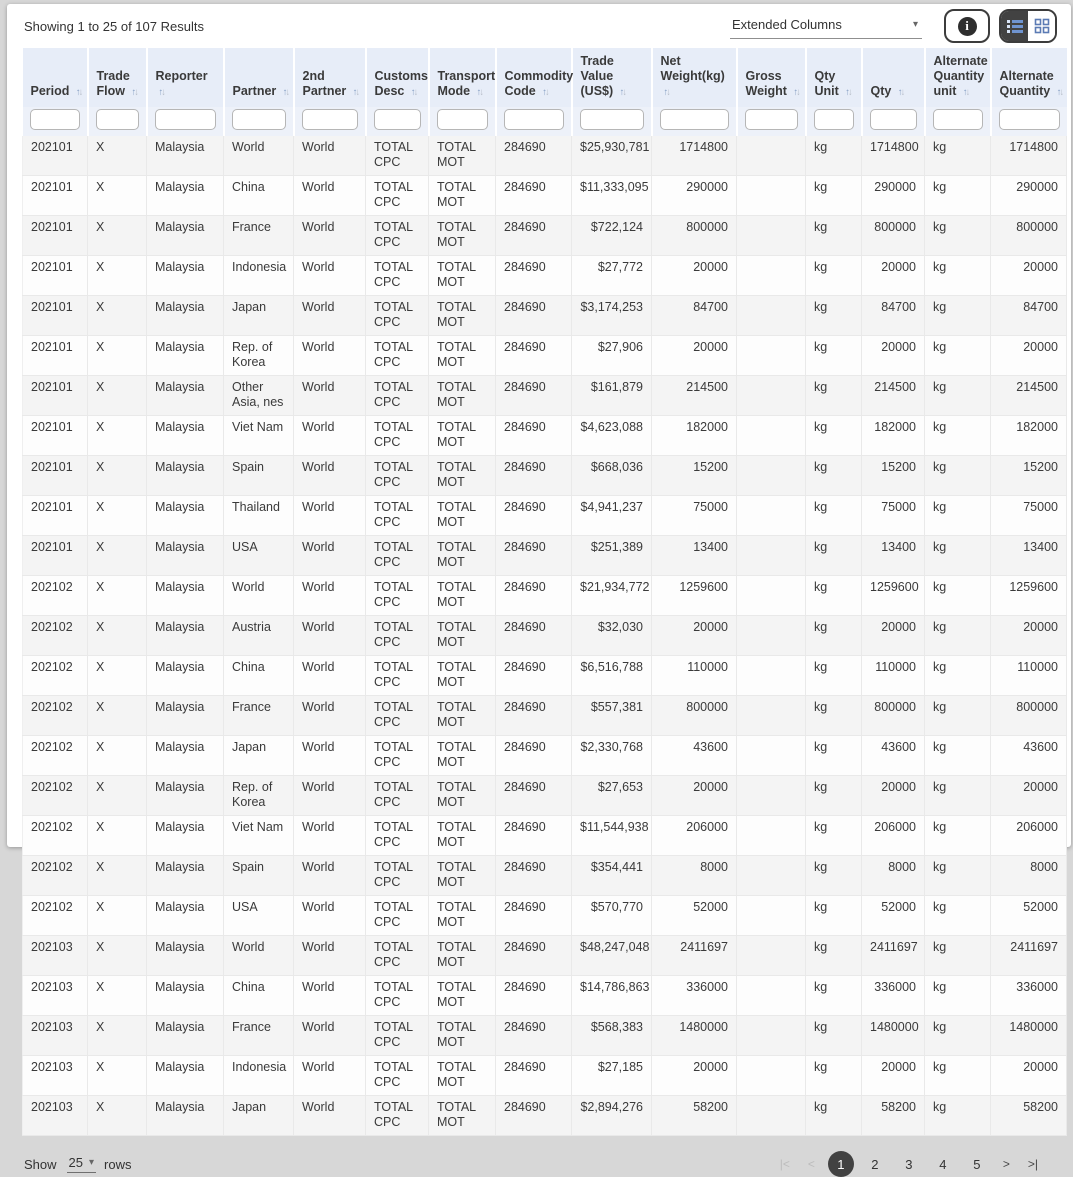 This screenshot has width=1073, height=1177. I want to click on filter-input-customs-desc, so click(397, 119).